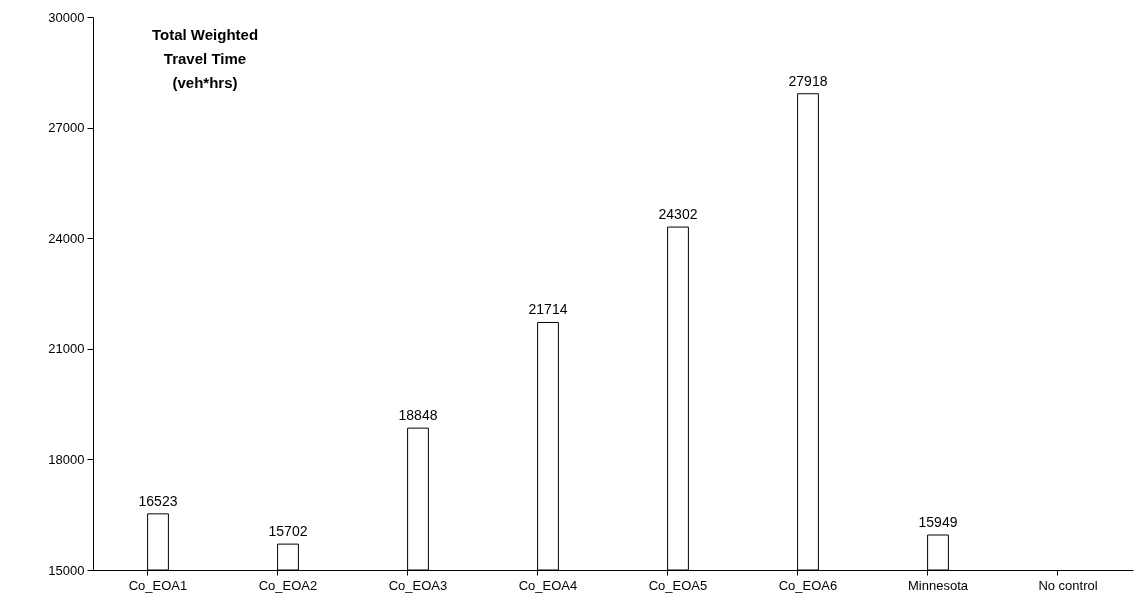  What do you see at coordinates (938, 522) in the screenshot?
I see `data-label: 15949` at bounding box center [938, 522].